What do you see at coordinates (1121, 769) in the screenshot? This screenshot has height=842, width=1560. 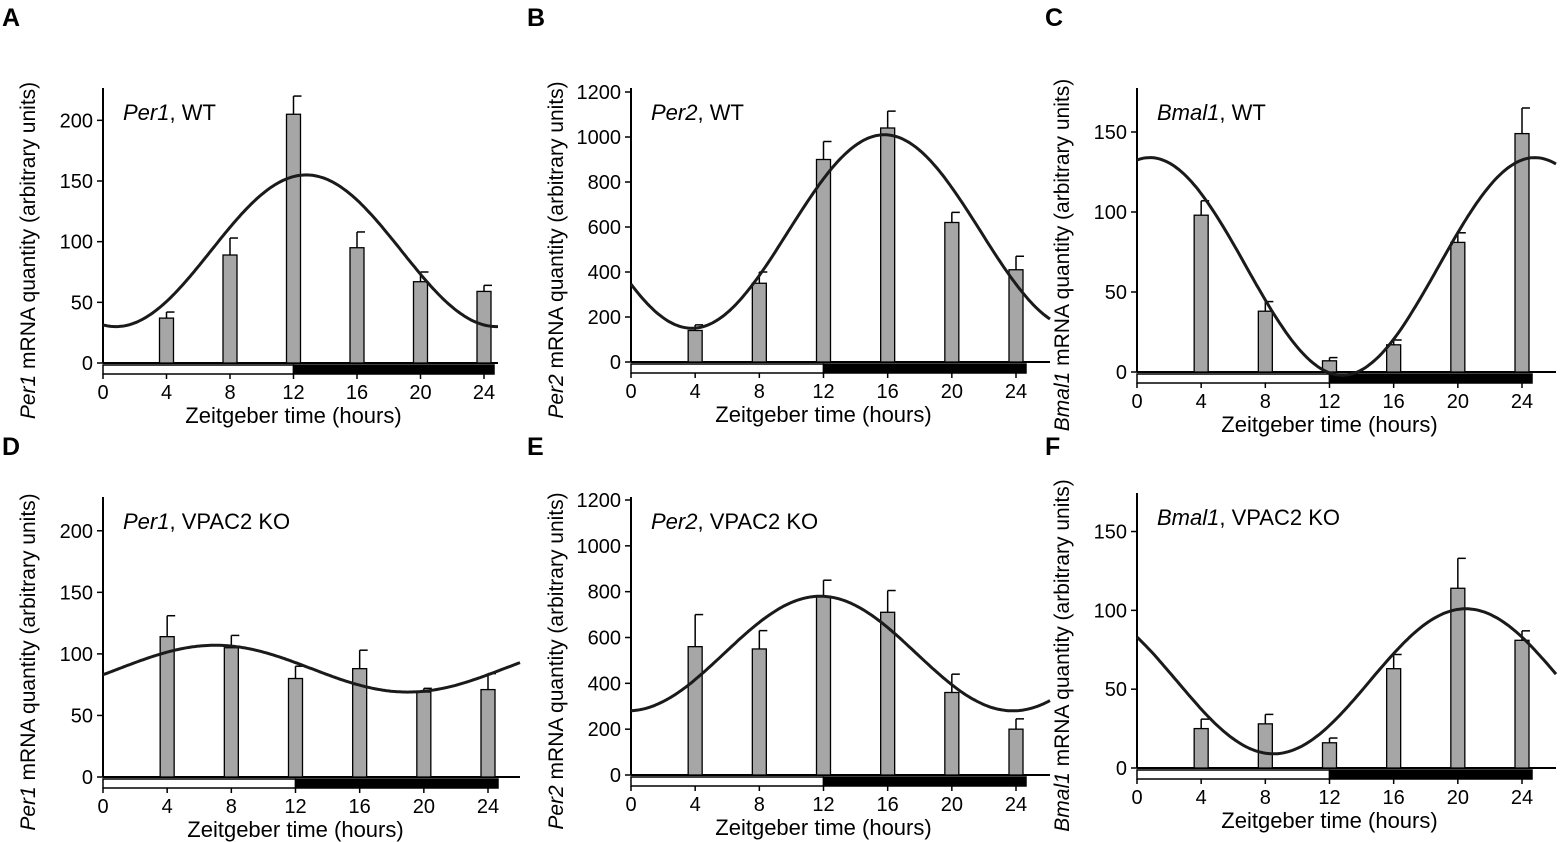 I see `y-tick-label: 0` at bounding box center [1121, 769].